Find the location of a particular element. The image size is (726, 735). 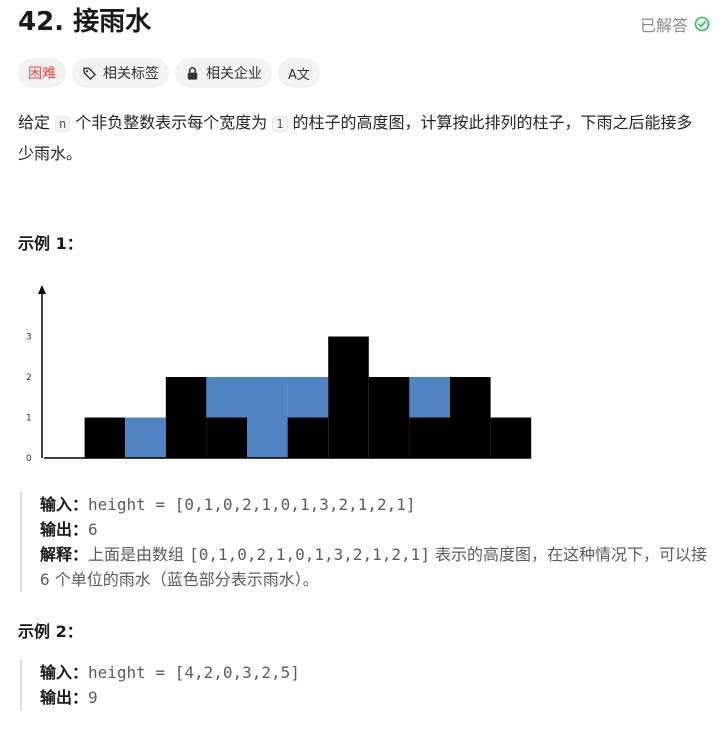

translate-icon: A文 is located at coordinates (299, 75).